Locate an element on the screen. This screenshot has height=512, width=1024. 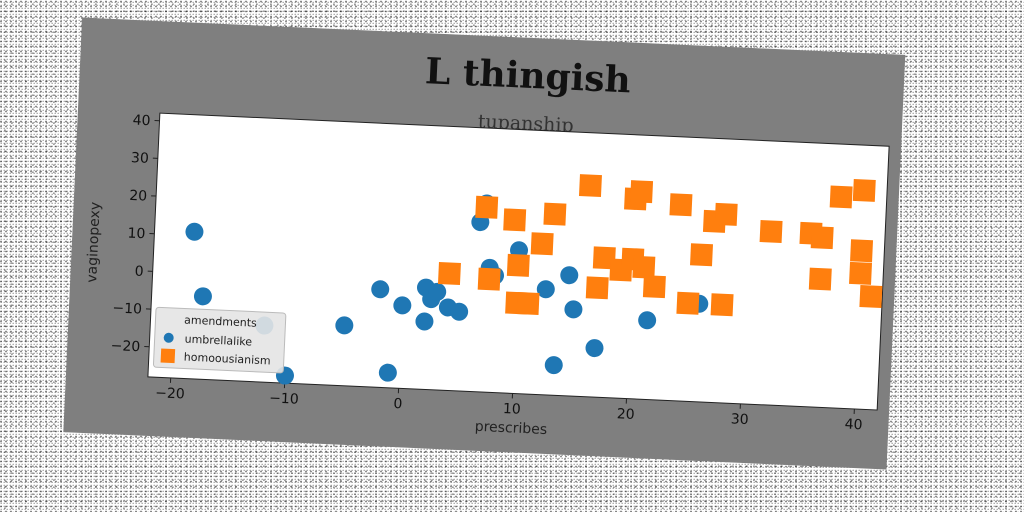
x-tick-label: −20 is located at coordinates (170, 393).